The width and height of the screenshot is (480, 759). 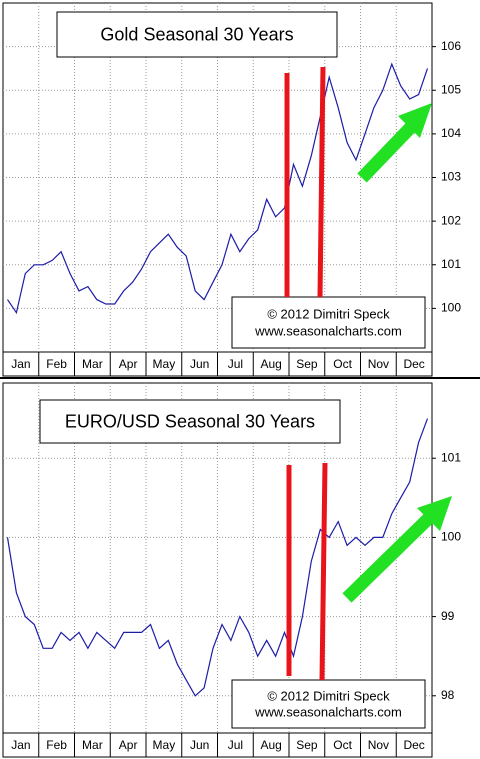 I want to click on y-tick-label: 103, so click(x=451, y=177).